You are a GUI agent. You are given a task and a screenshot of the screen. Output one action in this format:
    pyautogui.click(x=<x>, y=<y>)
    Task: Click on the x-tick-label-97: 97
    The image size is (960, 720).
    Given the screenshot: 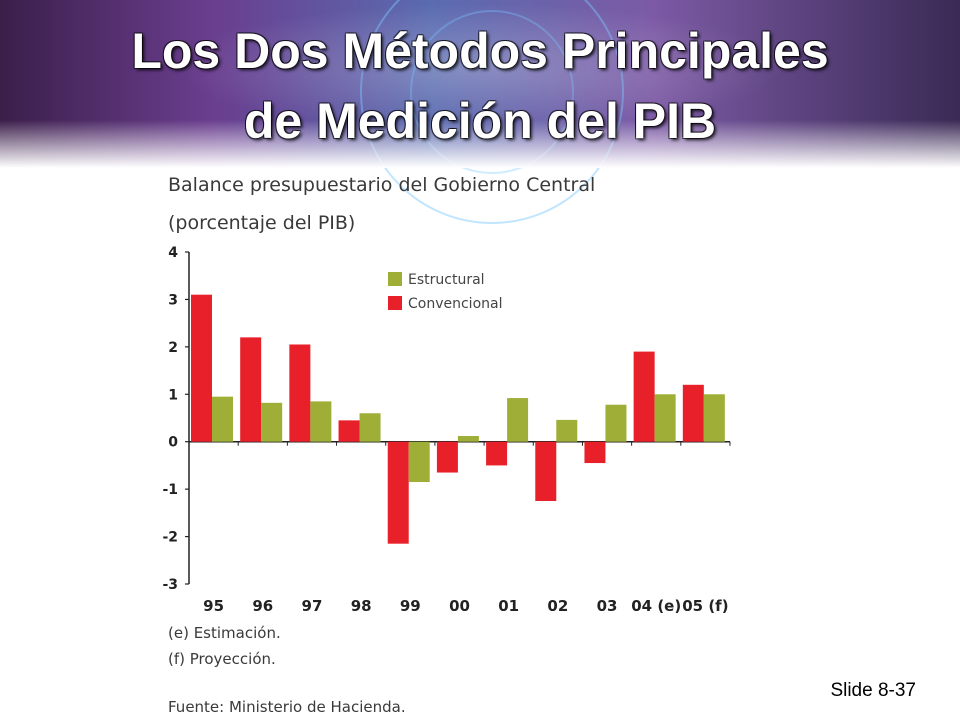 What is the action you would take?
    pyautogui.click(x=312, y=606)
    